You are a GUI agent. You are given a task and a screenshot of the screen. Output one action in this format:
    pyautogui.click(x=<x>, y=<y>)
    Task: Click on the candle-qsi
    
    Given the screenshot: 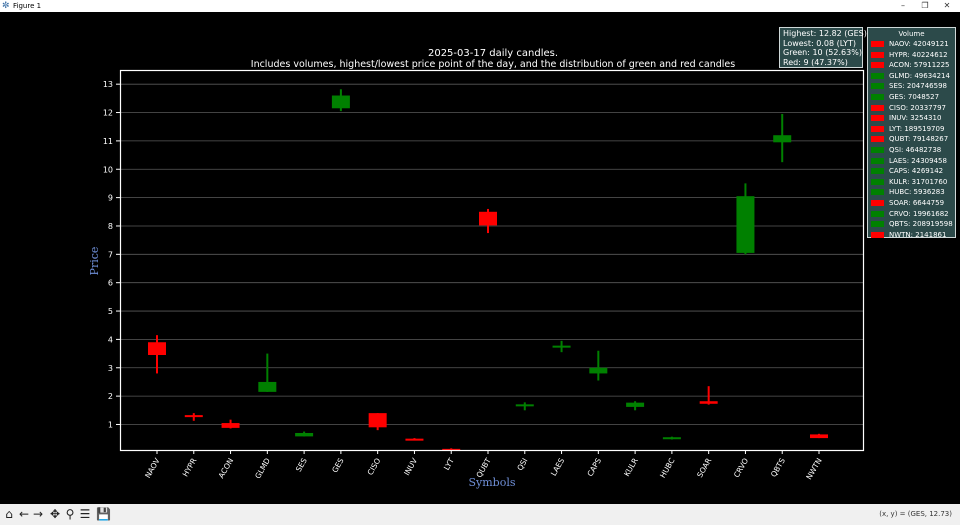 What is the action you would take?
    pyautogui.click(x=524, y=406)
    